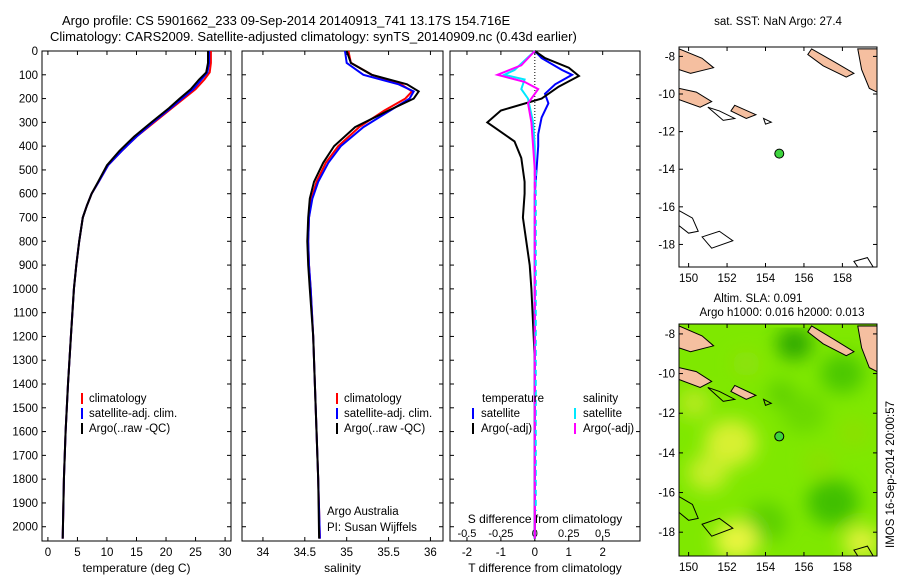  I want to click on map-x-tick-label: 154, so click(766, 568).